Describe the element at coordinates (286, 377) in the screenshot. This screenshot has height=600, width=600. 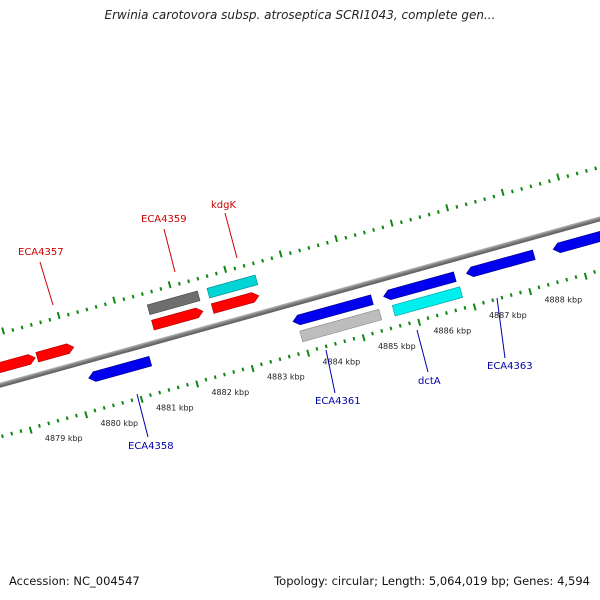
I see `kbp-label: 4883 kbp` at that location.